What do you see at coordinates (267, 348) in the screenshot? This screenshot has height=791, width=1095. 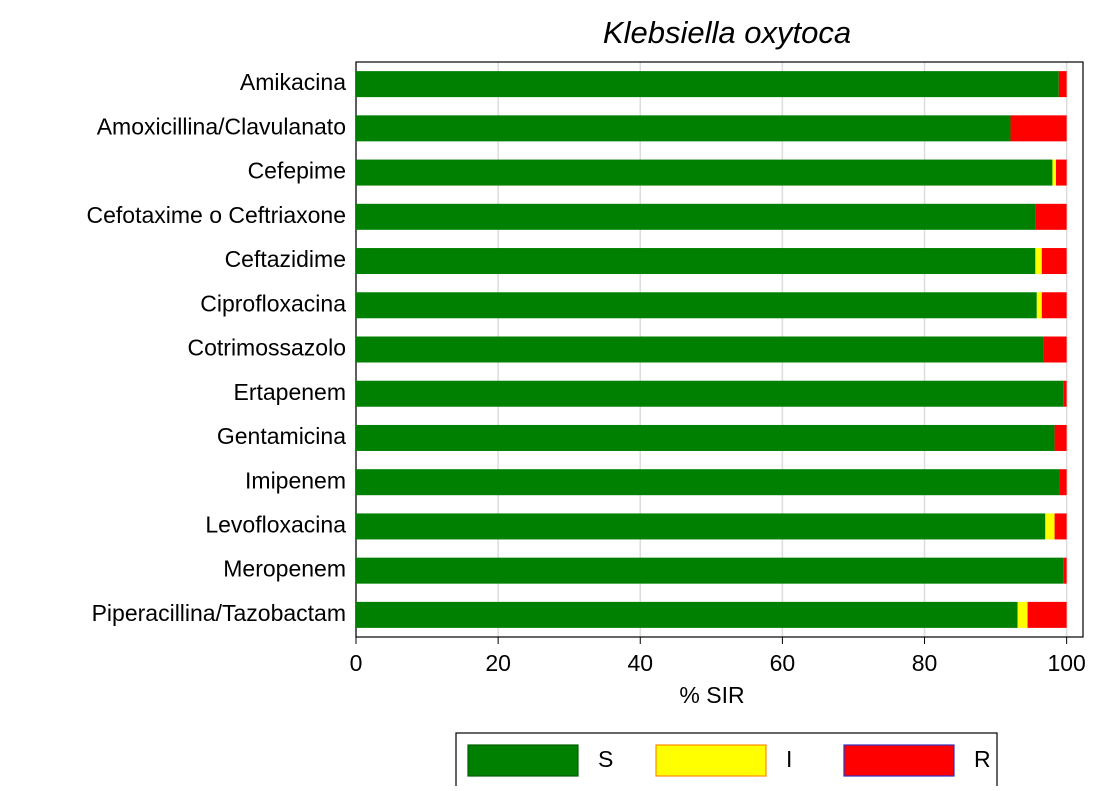 I see `y-tick-label: Cotrimossazolo` at bounding box center [267, 348].